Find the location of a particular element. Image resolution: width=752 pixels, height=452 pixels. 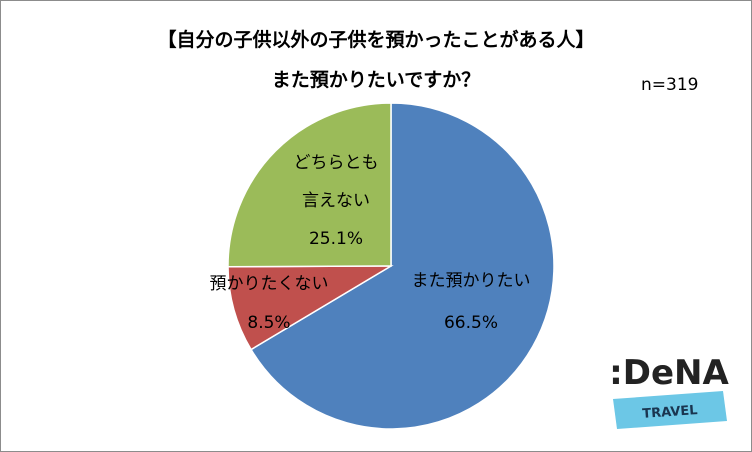

sample-size: n=319 is located at coordinates (670, 85).